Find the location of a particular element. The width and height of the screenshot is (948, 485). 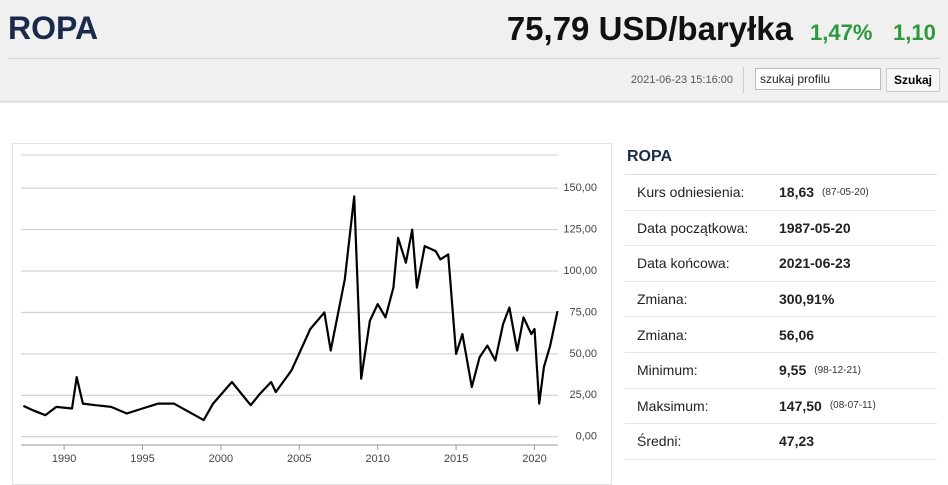

y-tick-label: 125,00 is located at coordinates (580, 229).